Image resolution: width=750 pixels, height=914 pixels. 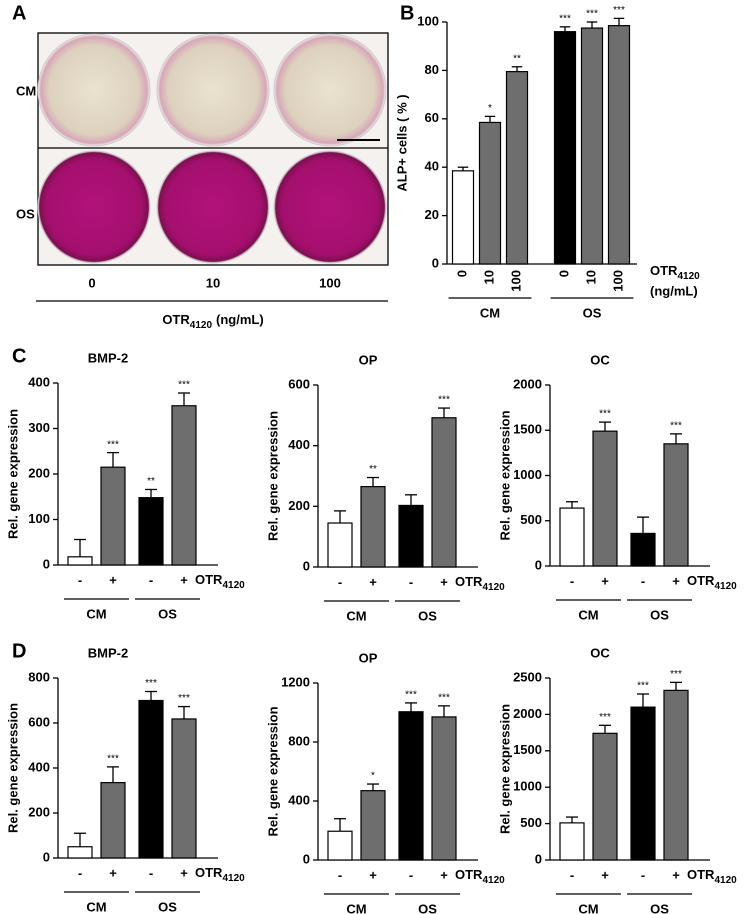 I want to click on chart-title: OP, so click(x=368, y=359).